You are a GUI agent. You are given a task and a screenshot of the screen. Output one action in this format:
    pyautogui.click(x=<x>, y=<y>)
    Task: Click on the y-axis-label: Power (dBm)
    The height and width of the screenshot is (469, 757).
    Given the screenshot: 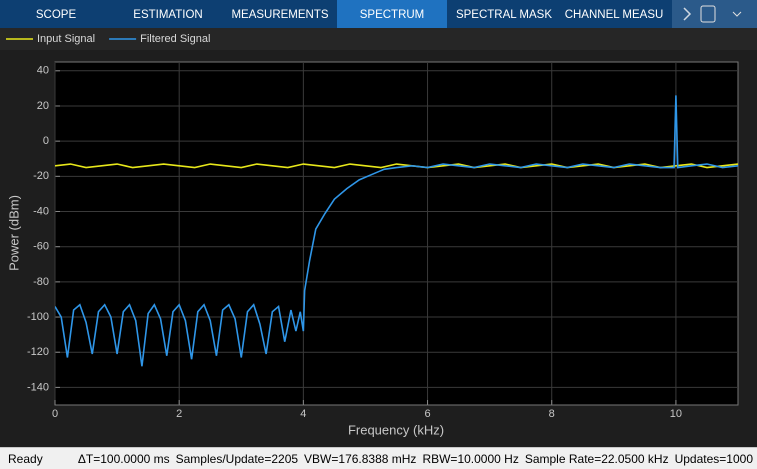 What is the action you would take?
    pyautogui.click(x=13, y=233)
    